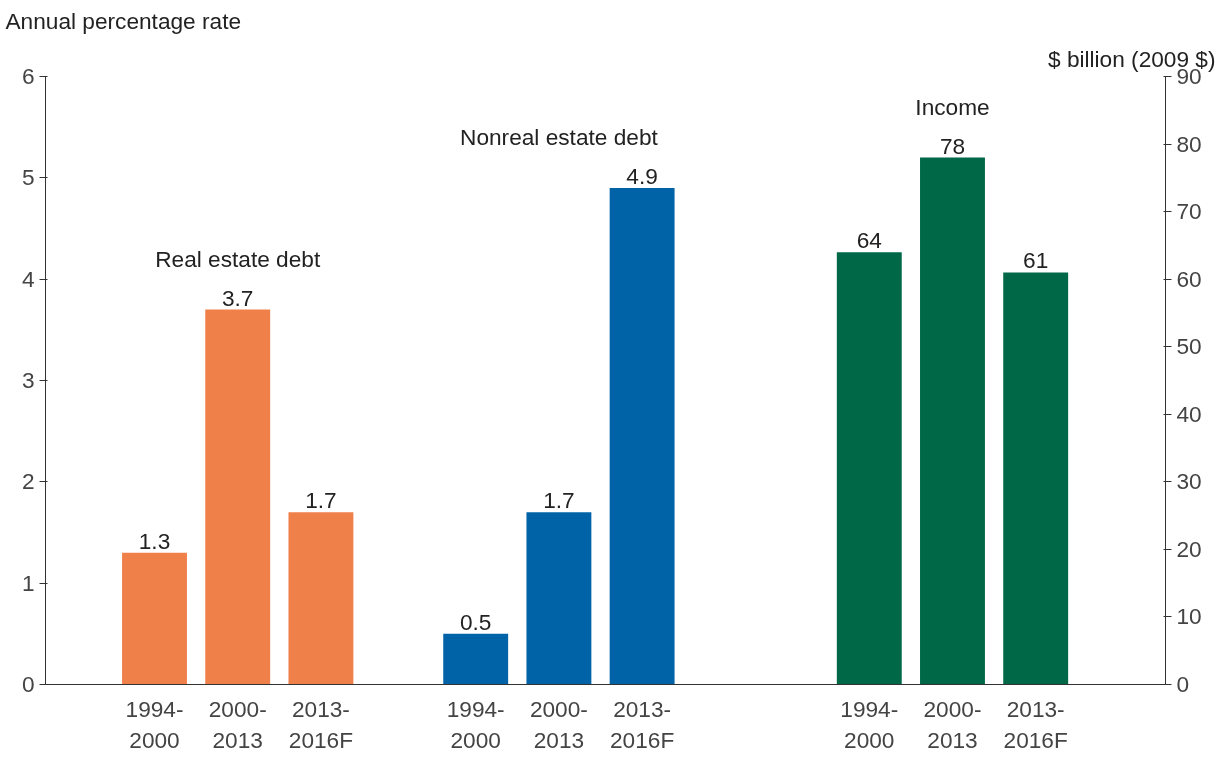  Describe the element at coordinates (28, 684) in the screenshot. I see `y-tick-label: 0` at that location.